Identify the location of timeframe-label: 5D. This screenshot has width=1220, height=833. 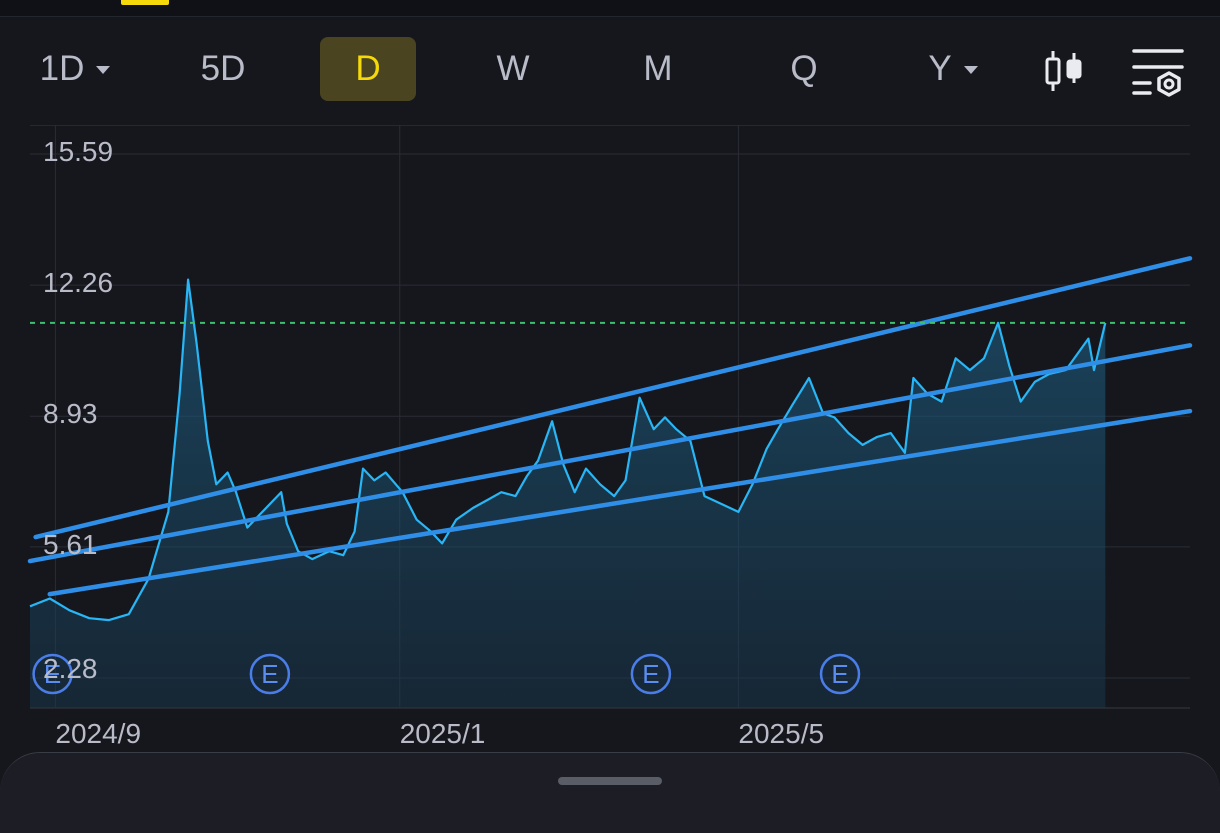
(223, 68).